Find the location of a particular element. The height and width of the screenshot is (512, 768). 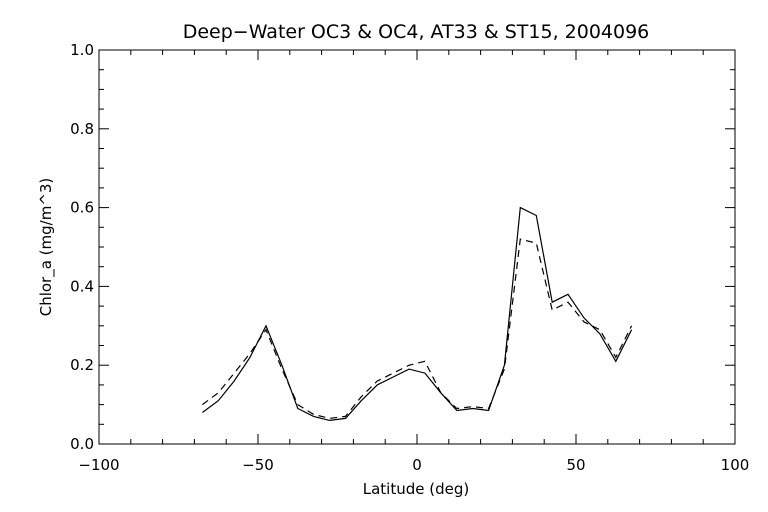

x-tick-label: 100 is located at coordinates (735, 465).